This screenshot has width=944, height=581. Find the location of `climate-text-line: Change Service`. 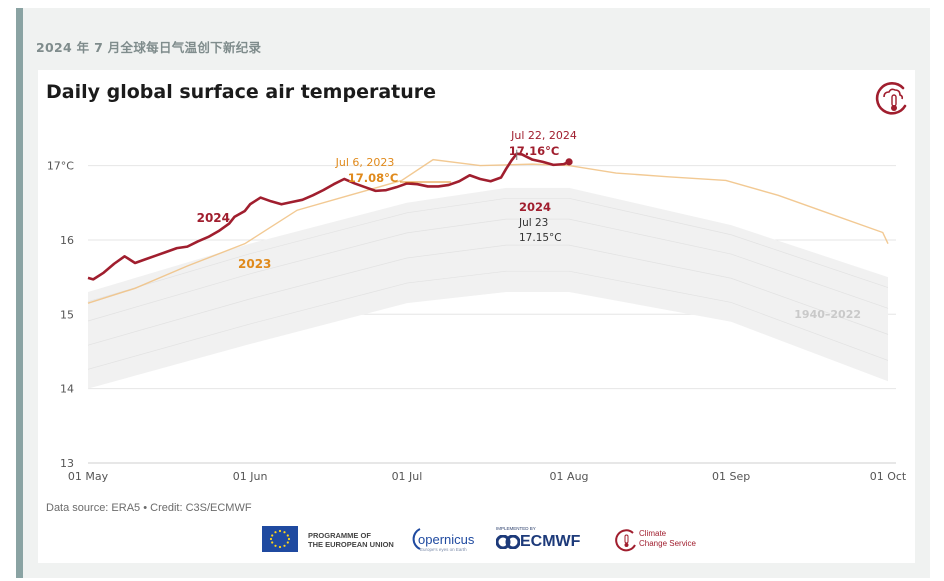

climate-text-line: Change Service is located at coordinates (667, 543).